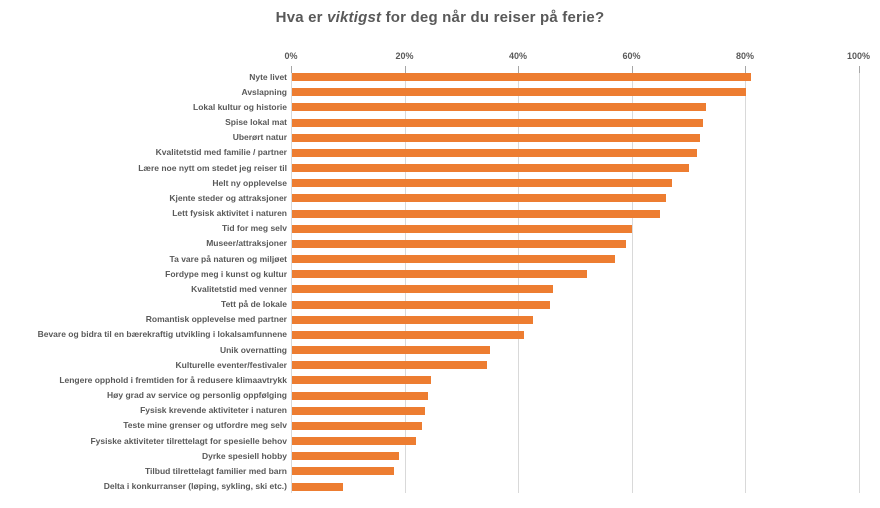  I want to click on category-label: Dyrke spesiell hobby, so click(244, 455).